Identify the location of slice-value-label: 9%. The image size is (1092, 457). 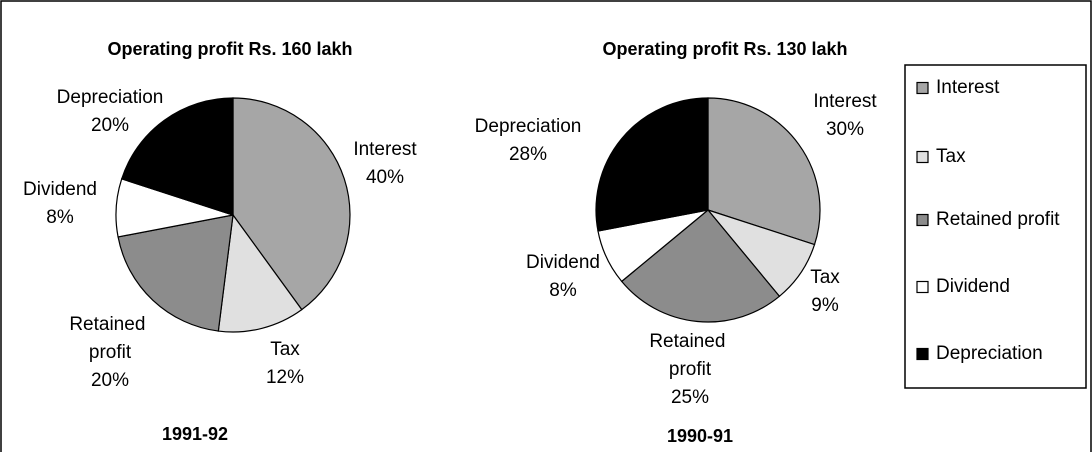
(825, 305).